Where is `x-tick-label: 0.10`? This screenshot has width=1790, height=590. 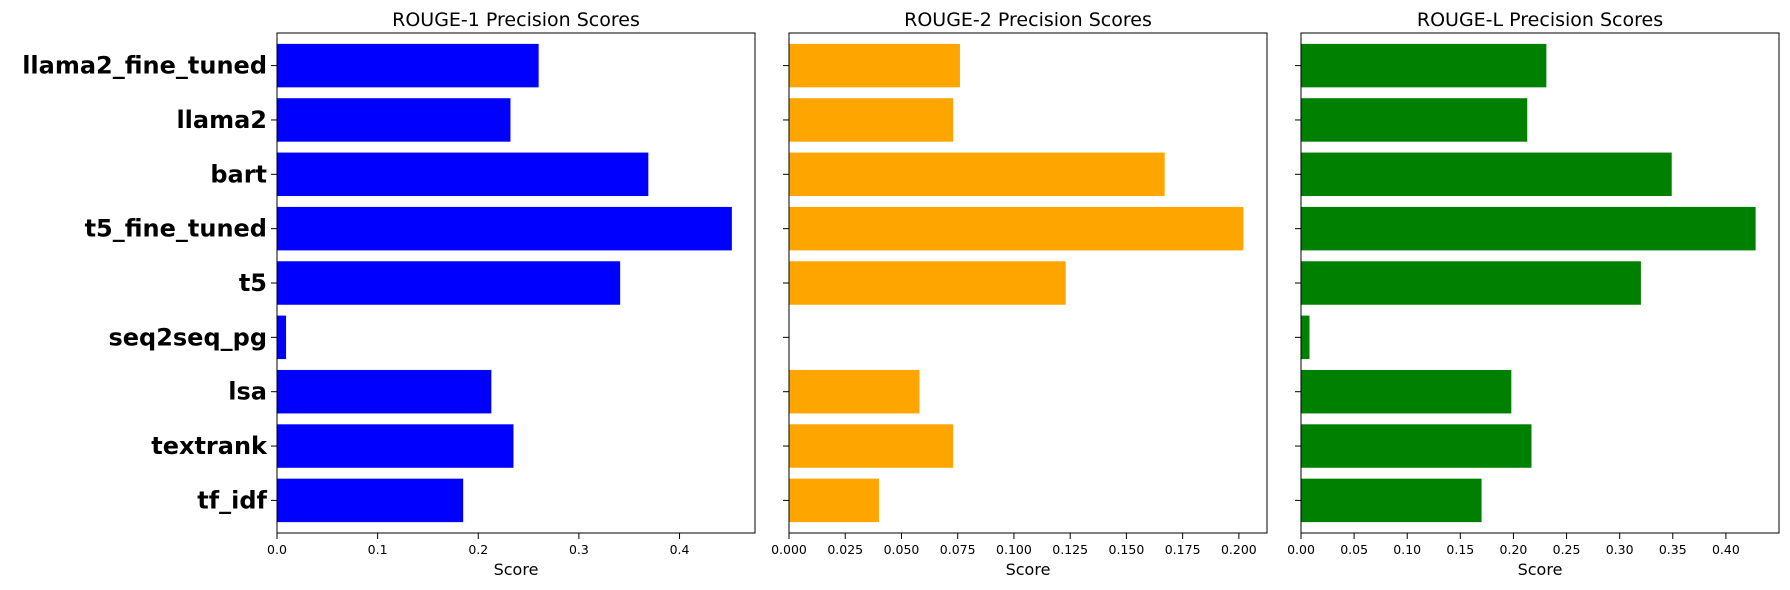
x-tick-label: 0.10 is located at coordinates (1407, 549).